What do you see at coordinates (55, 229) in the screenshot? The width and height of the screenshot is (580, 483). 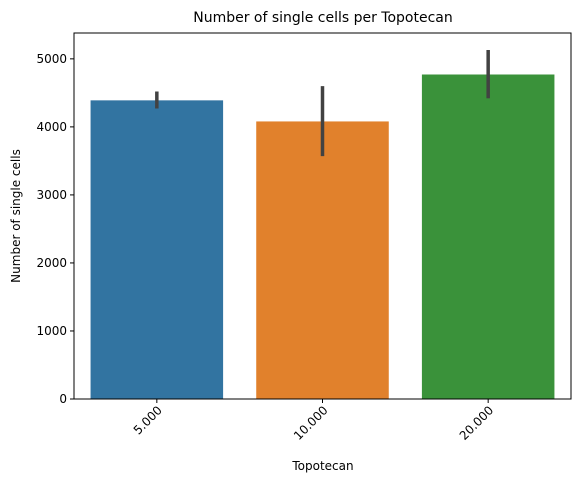 I see `y-axis: 0 1000 2000 3000 4000 5000` at bounding box center [55, 229].